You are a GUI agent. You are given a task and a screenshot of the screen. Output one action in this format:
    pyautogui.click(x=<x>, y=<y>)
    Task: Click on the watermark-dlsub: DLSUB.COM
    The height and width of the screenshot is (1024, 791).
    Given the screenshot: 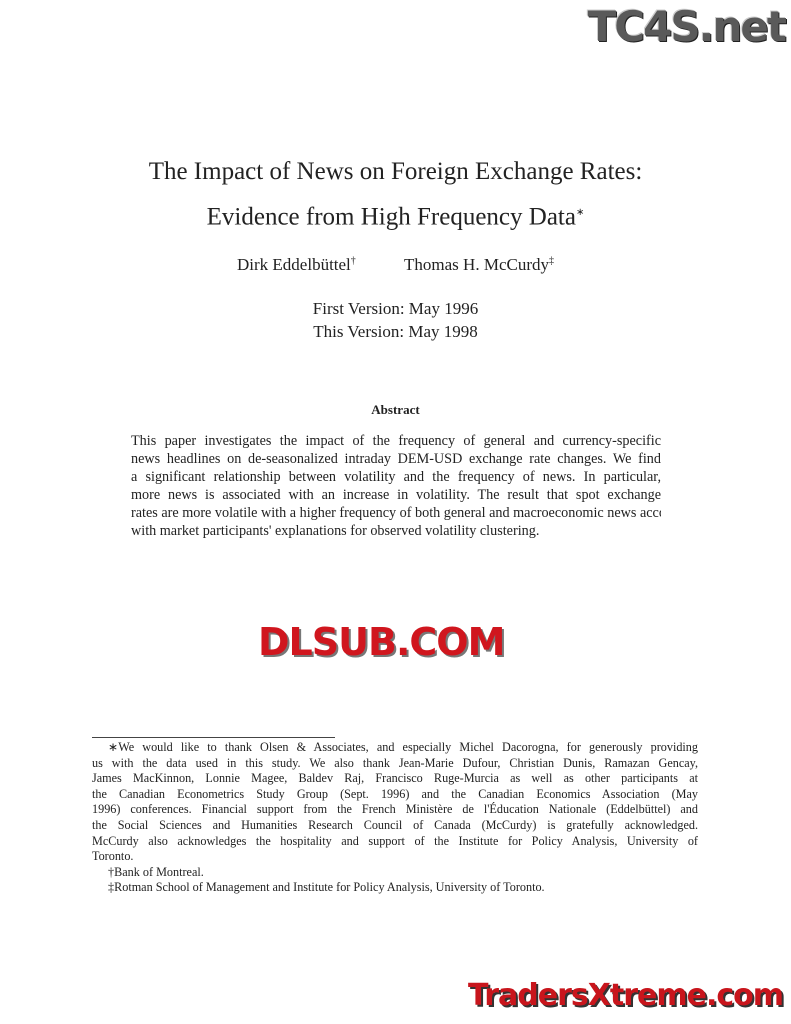 What is the action you would take?
    pyautogui.click(x=381, y=642)
    